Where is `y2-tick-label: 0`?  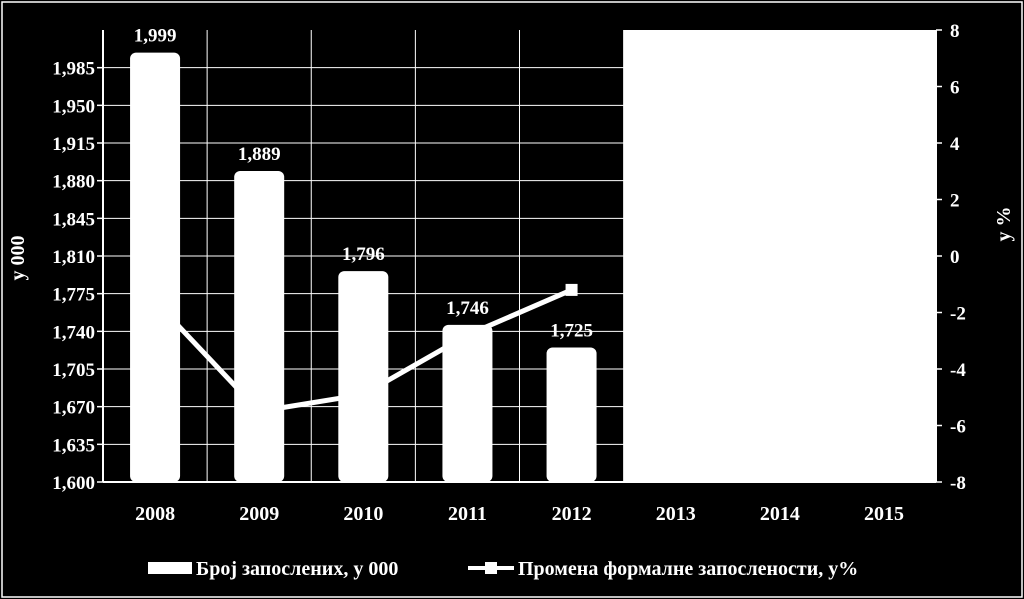 y2-tick-label: 0 is located at coordinates (955, 257).